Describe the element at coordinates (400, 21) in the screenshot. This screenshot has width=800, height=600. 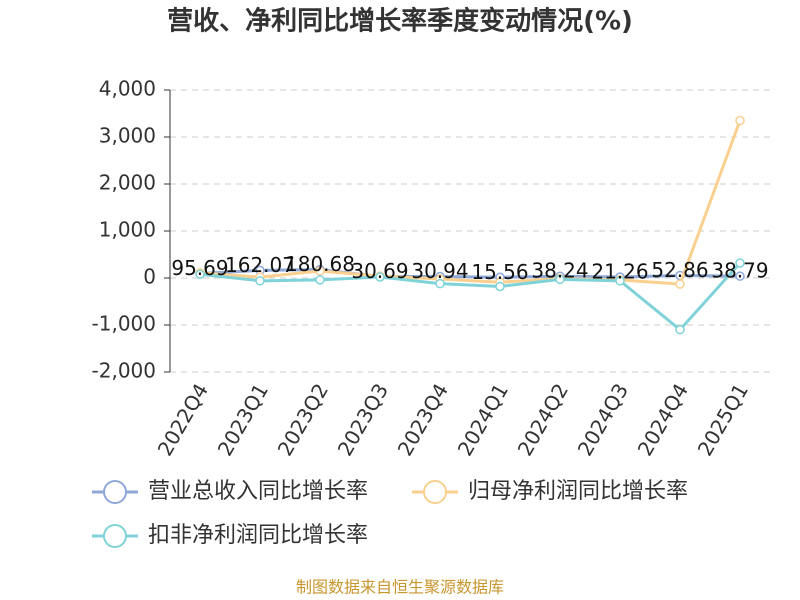
I see `chart-title: 营收、净利同比增长率季度变动情况(%)` at that location.